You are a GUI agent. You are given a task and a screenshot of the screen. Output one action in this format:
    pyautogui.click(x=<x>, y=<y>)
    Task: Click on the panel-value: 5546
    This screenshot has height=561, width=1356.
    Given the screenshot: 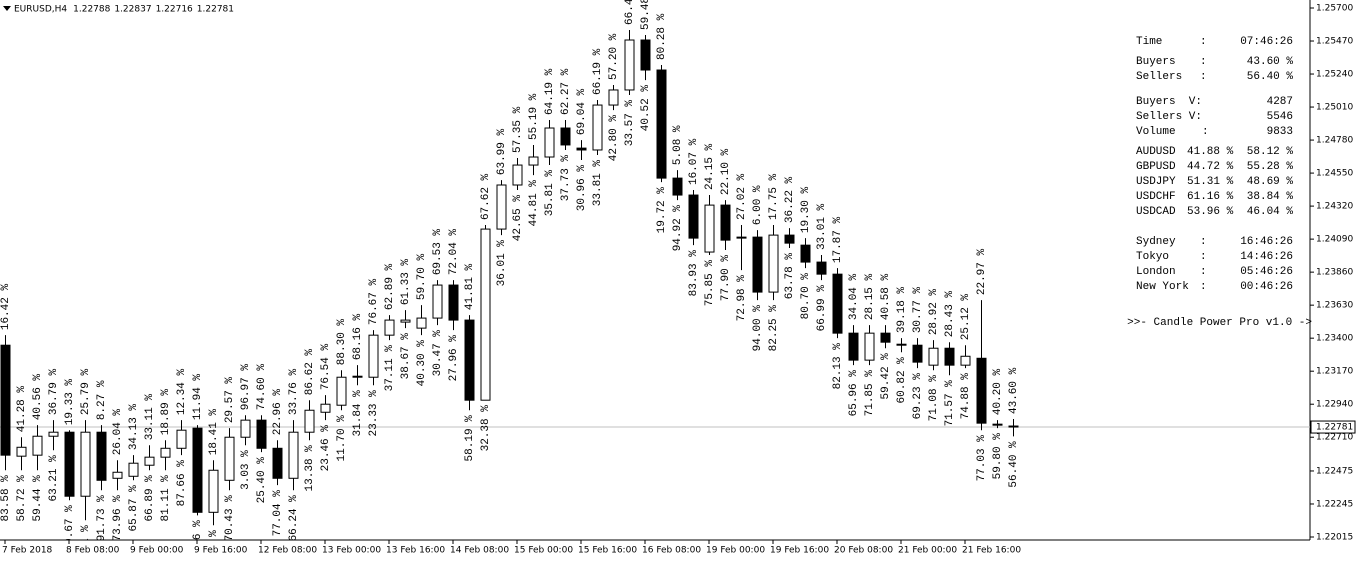 What is the action you would take?
    pyautogui.click(x=1280, y=117)
    